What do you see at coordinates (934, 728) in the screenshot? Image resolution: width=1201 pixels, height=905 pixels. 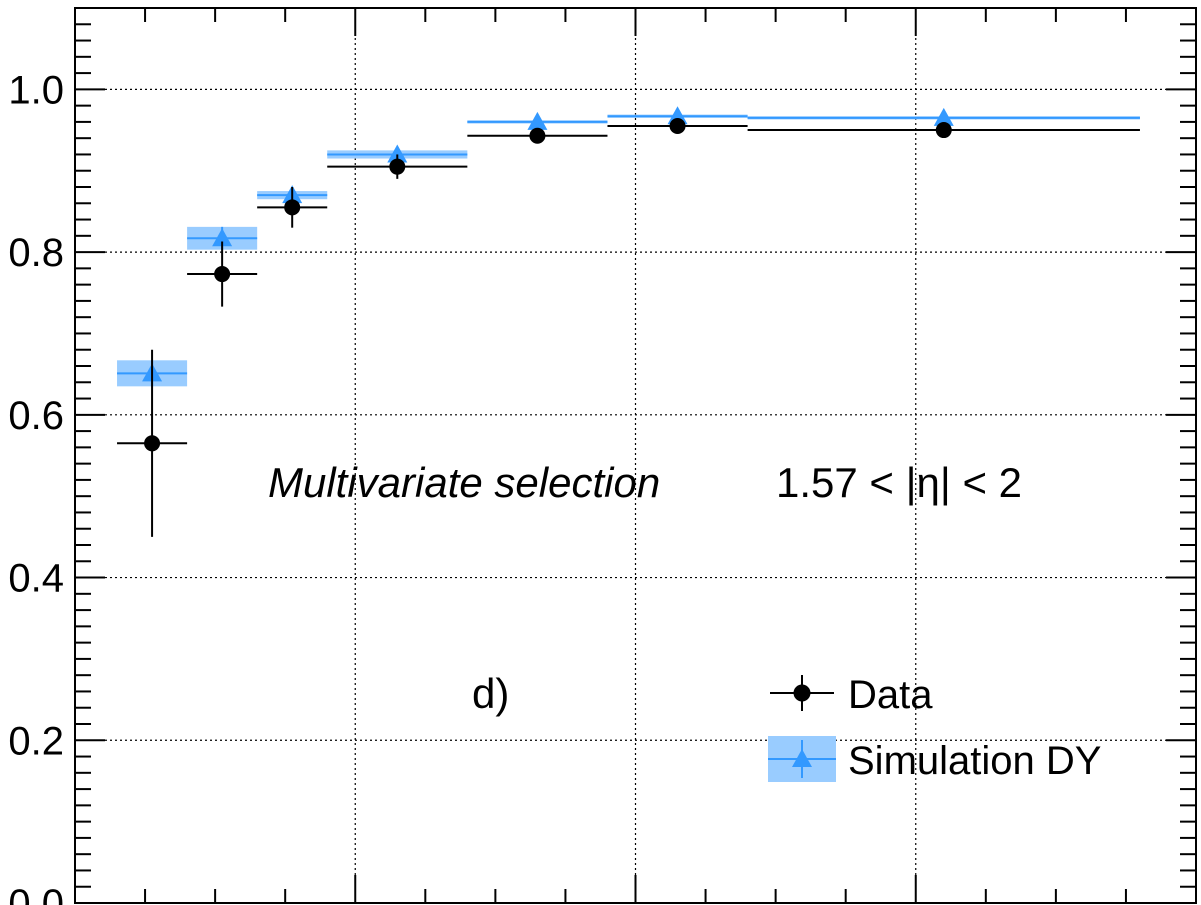 I see `legend: Data Simulation DY` at bounding box center [934, 728].